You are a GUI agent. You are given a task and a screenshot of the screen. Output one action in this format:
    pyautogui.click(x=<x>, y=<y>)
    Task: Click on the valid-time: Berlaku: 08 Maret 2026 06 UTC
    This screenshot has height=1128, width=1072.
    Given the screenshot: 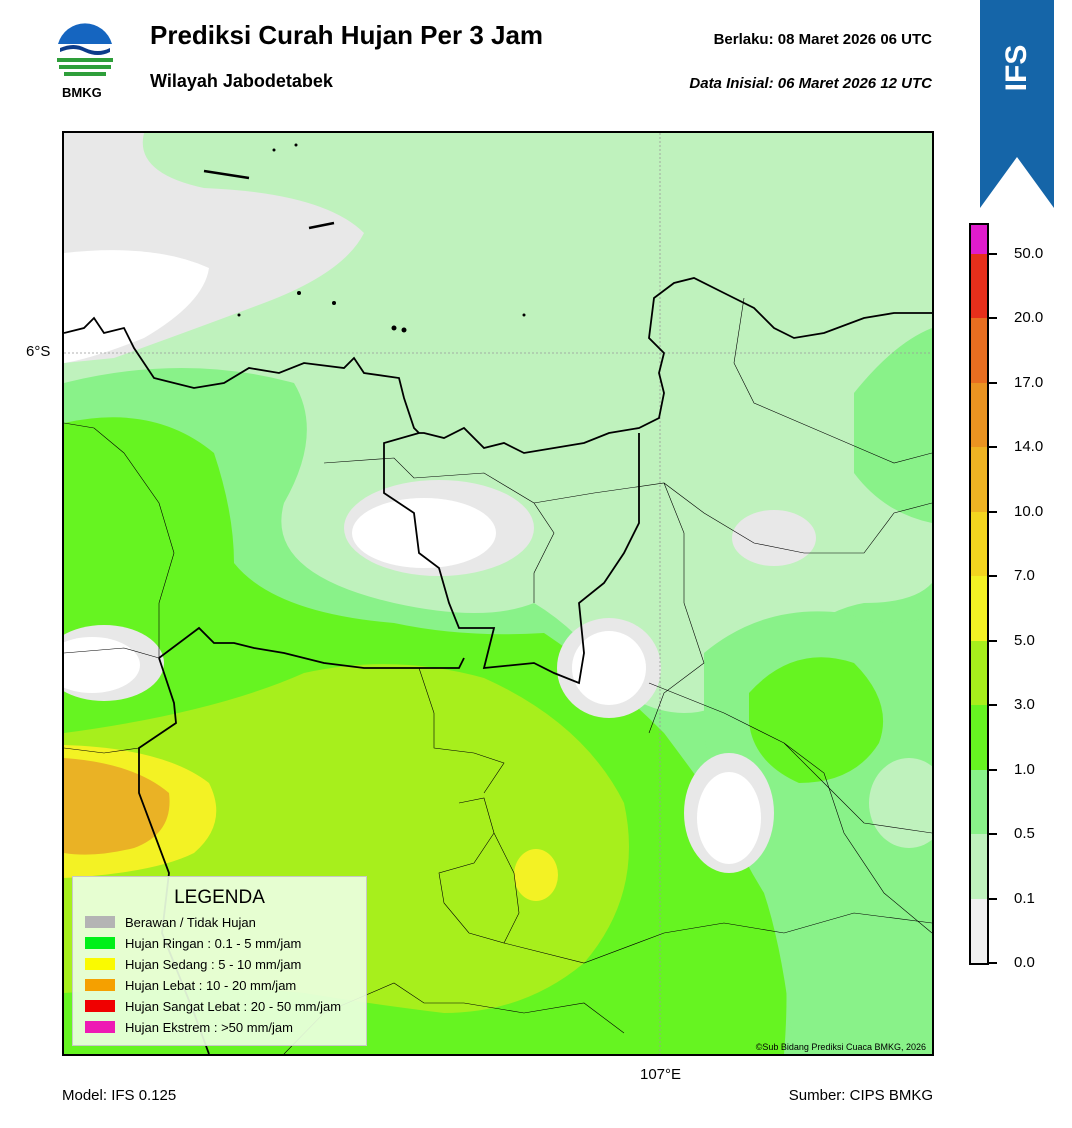 What is the action you would take?
    pyautogui.click(x=822, y=39)
    